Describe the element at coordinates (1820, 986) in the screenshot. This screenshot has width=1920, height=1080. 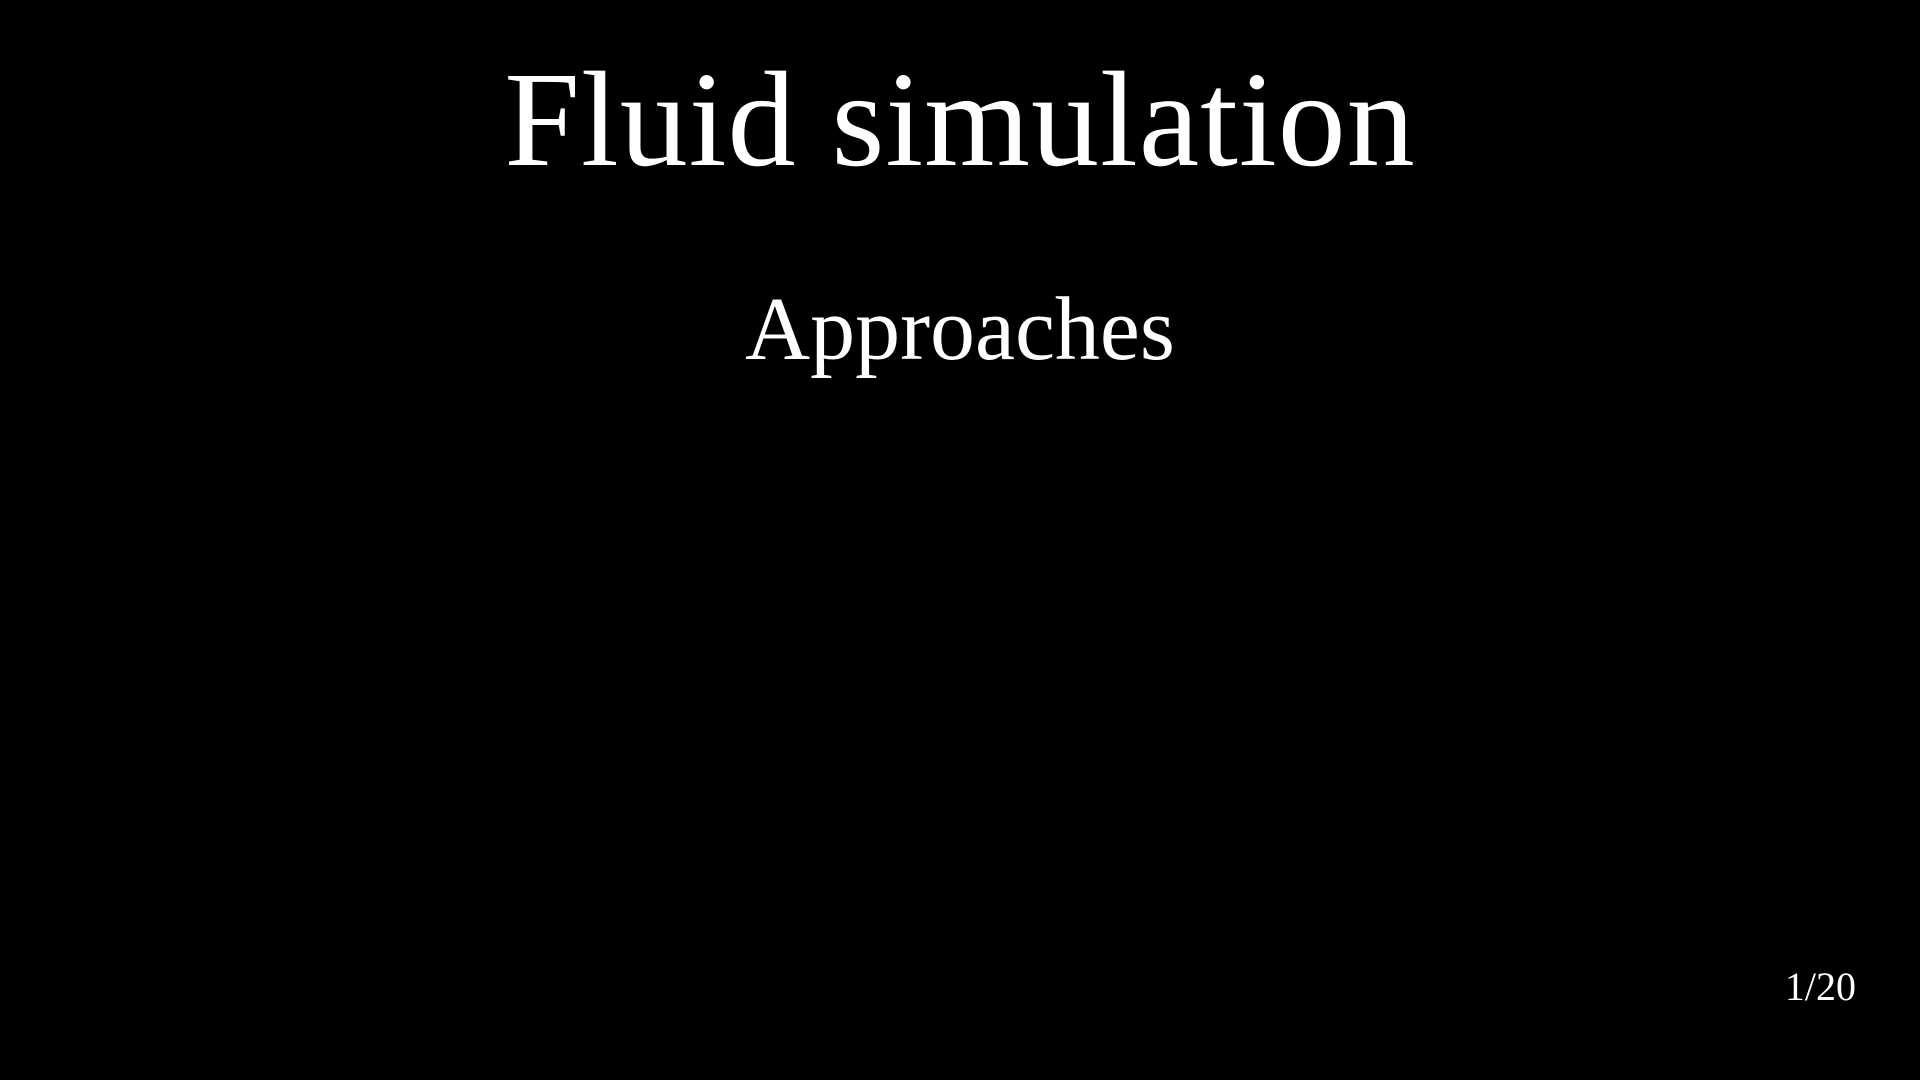
I see `page-number: 1/20` at that location.